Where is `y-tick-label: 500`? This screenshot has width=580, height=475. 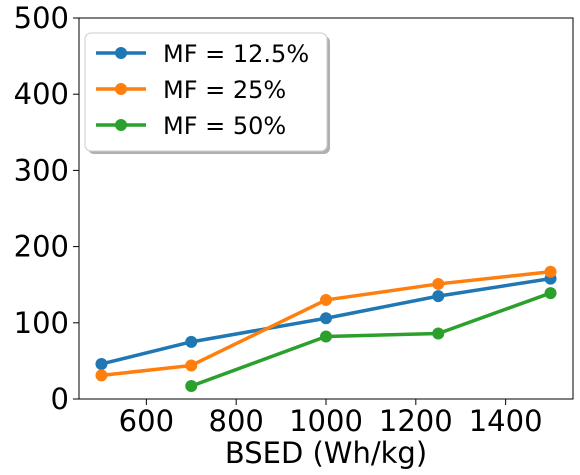 y-tick-label: 500 is located at coordinates (41, 18).